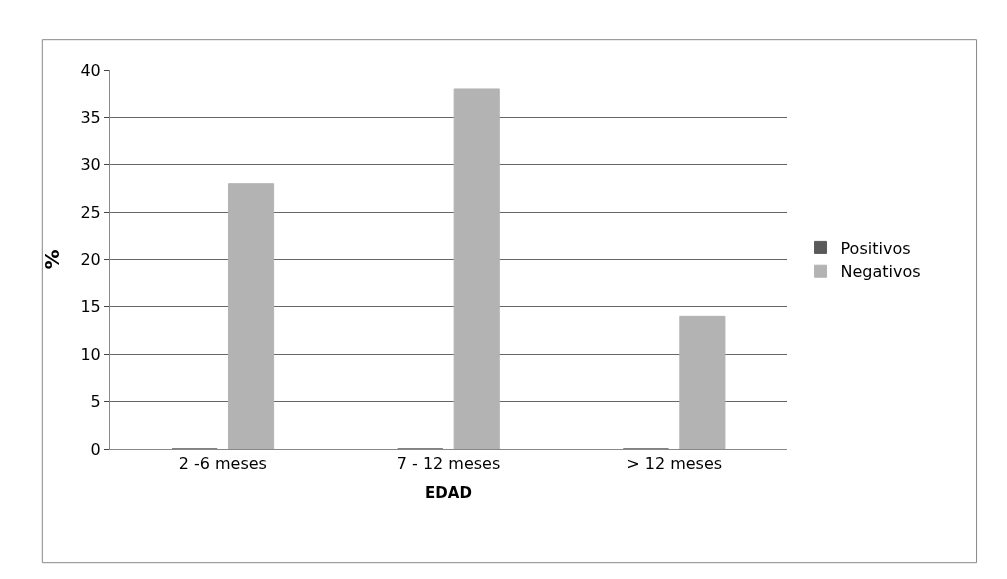 This screenshot has height=579, width=1007. Describe the element at coordinates (674, 464) in the screenshot. I see `x-tick-label: > 12 meses` at that location.